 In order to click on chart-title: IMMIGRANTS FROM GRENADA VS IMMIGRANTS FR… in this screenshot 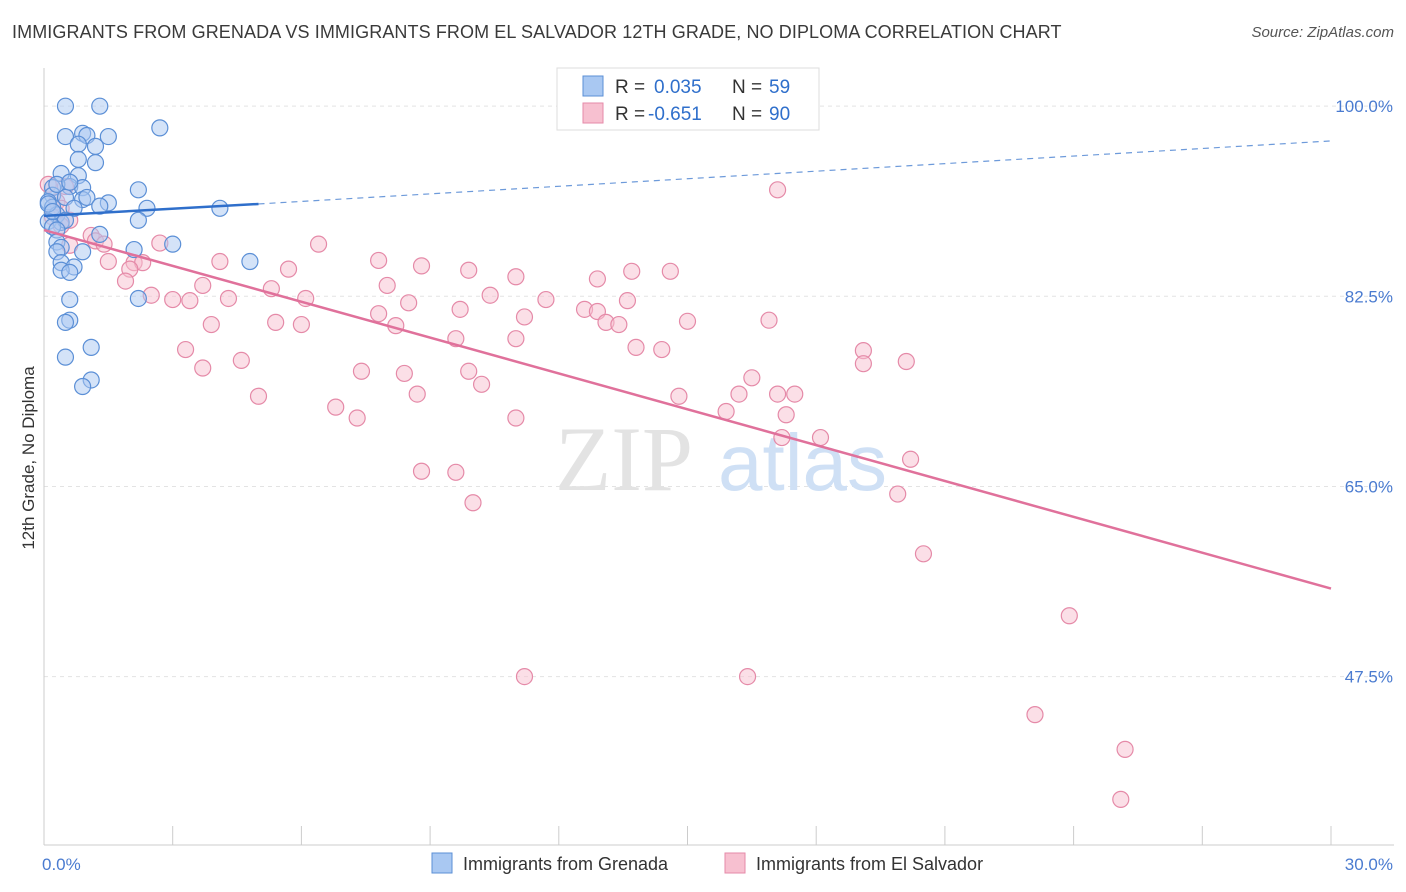, I will do `click(537, 32)`.